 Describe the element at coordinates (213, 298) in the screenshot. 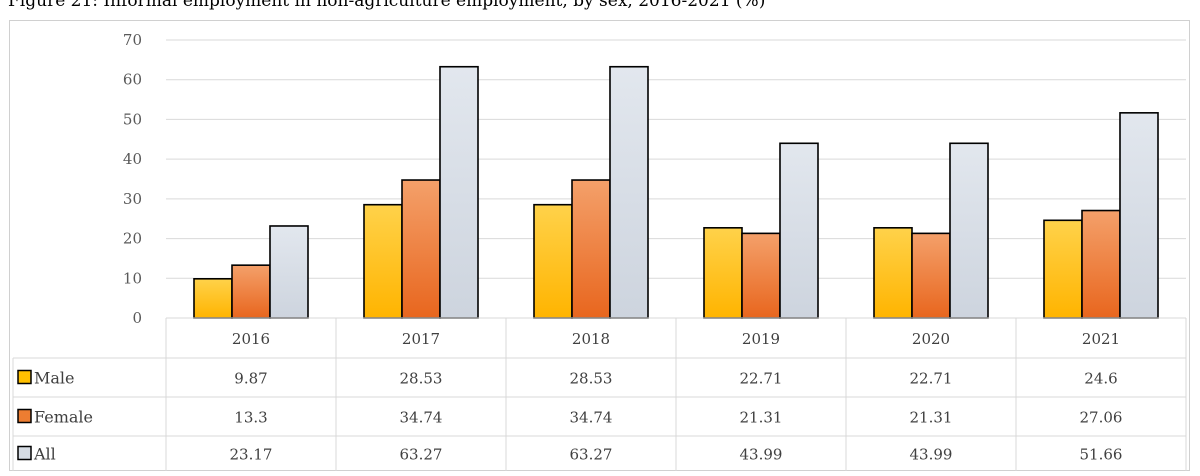

I see `bar-male-2016` at that location.